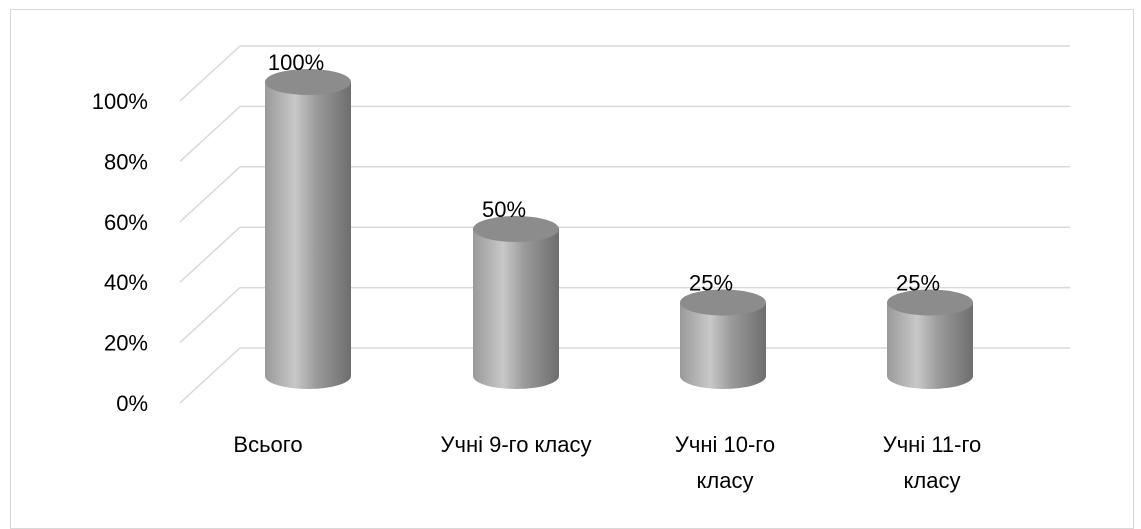 The width and height of the screenshot is (1141, 529). What do you see at coordinates (725, 444) in the screenshot?
I see `category-label: Учні 10-го` at bounding box center [725, 444].